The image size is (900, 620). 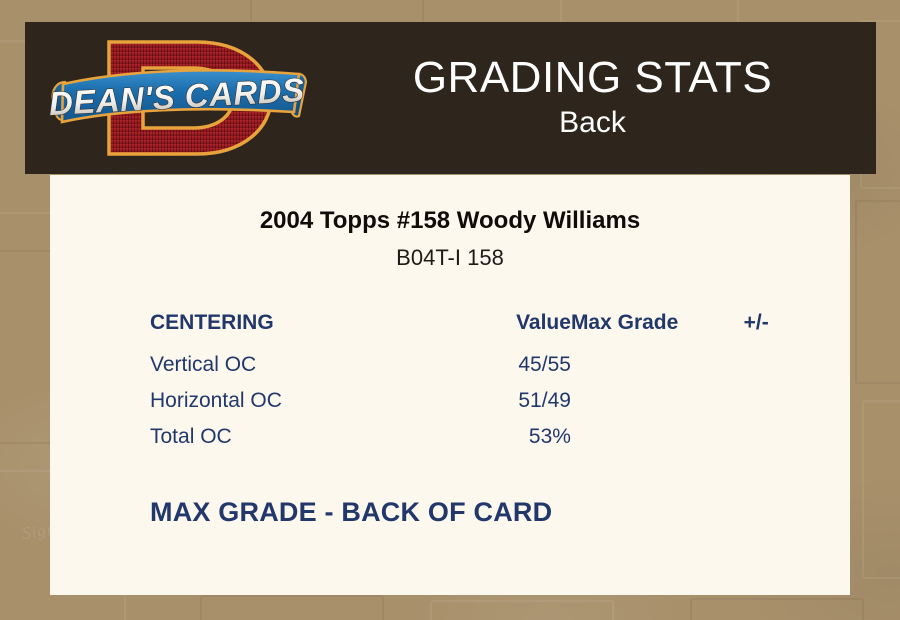 I want to click on max-grade-heading: MAX GRADE - BACK OF CARD, so click(x=351, y=512).